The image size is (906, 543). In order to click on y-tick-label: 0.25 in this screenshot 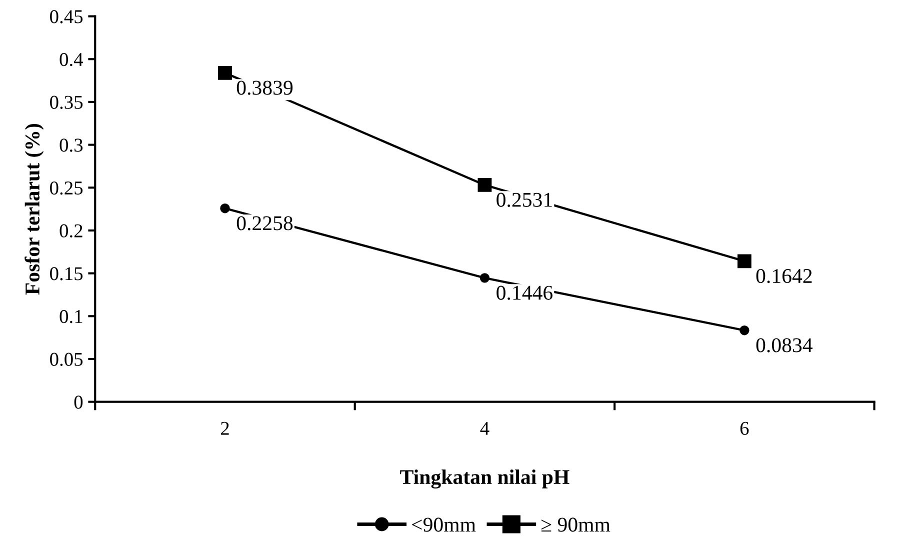, I will do `click(66, 188)`.